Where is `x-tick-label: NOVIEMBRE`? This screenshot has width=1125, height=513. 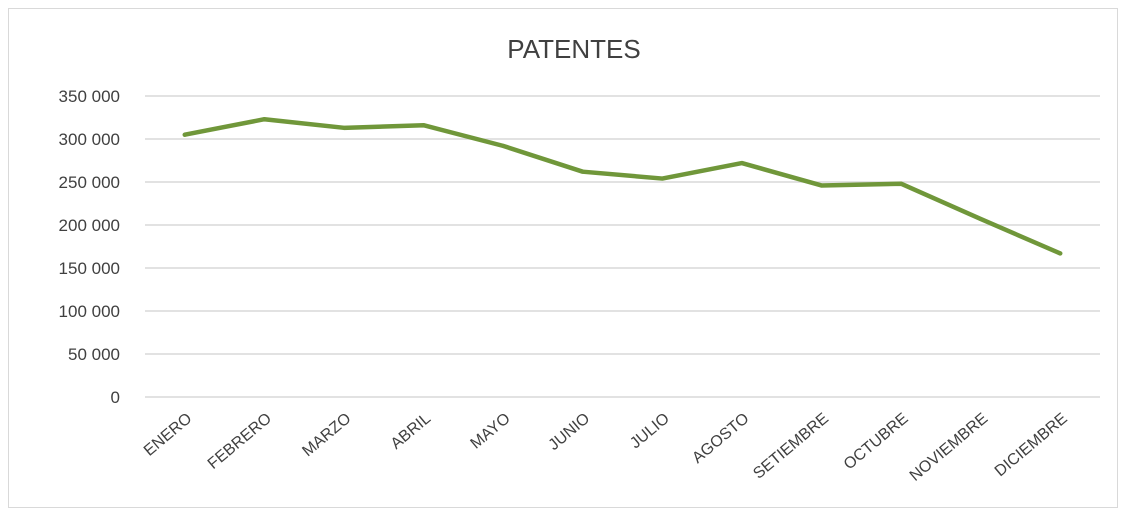
x-tick-label: NOVIEMBRE is located at coordinates (949, 447).